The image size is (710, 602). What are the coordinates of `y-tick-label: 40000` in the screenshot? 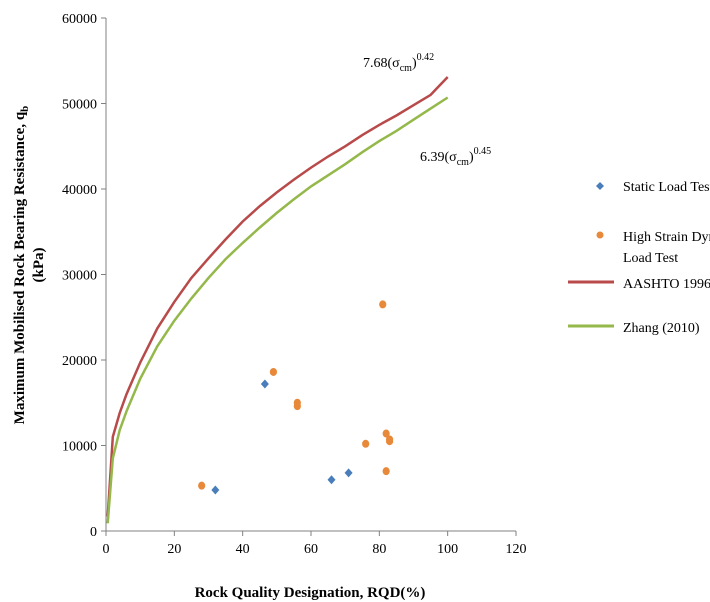 It's located at (79, 190).